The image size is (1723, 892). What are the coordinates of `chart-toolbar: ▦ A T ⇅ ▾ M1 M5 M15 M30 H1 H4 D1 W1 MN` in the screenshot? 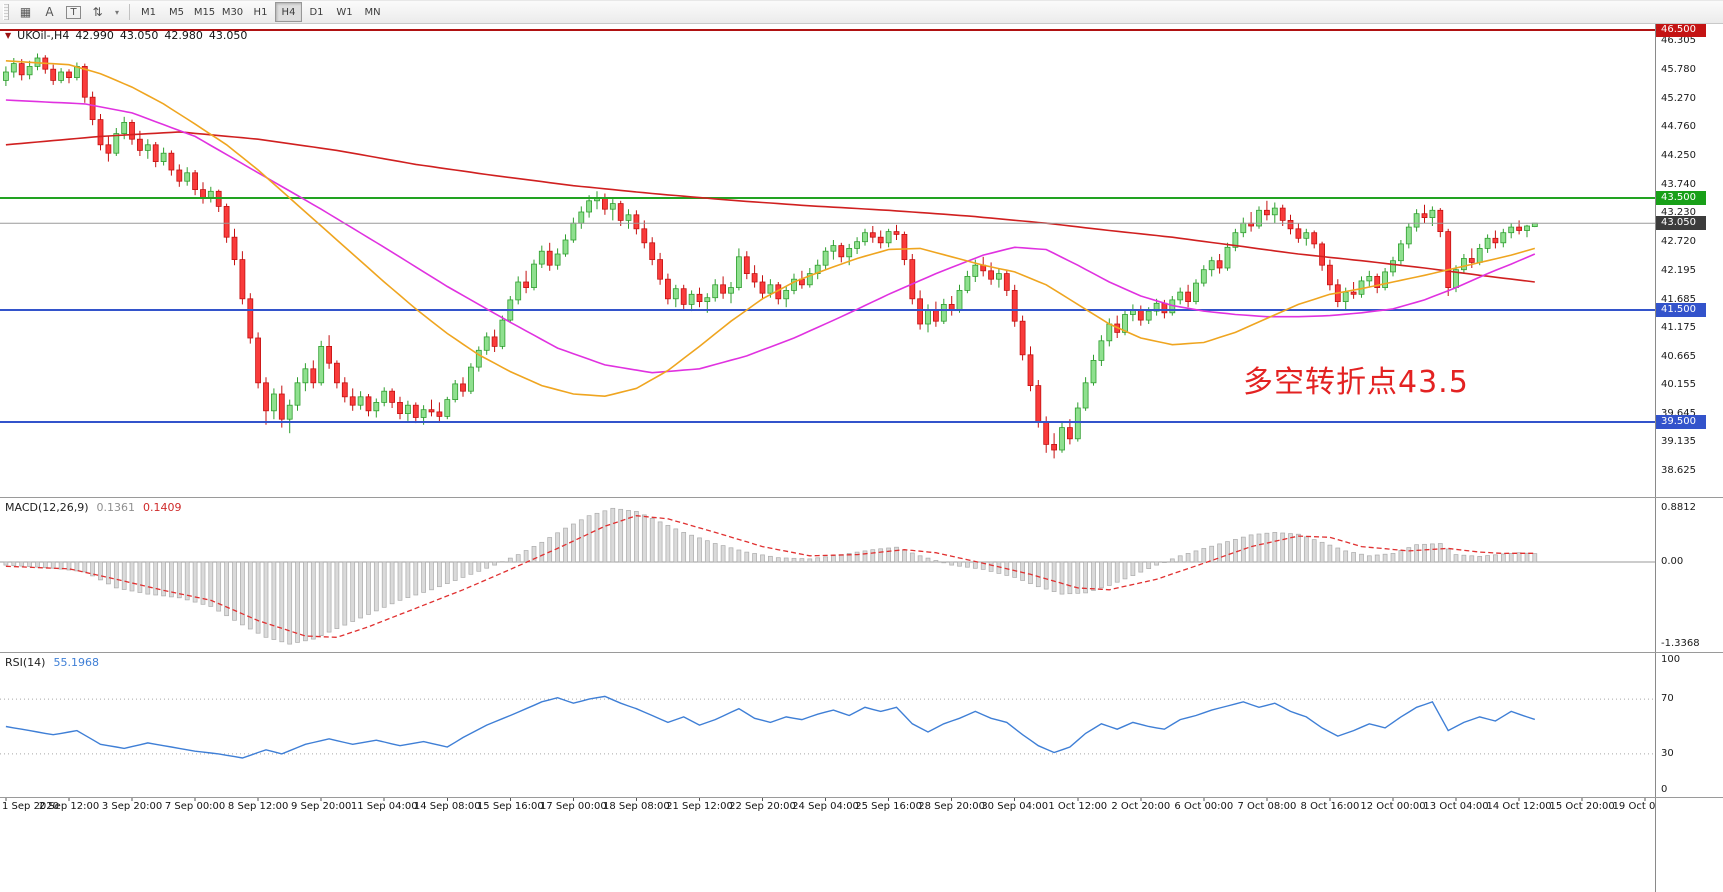 It's located at (861, 12).